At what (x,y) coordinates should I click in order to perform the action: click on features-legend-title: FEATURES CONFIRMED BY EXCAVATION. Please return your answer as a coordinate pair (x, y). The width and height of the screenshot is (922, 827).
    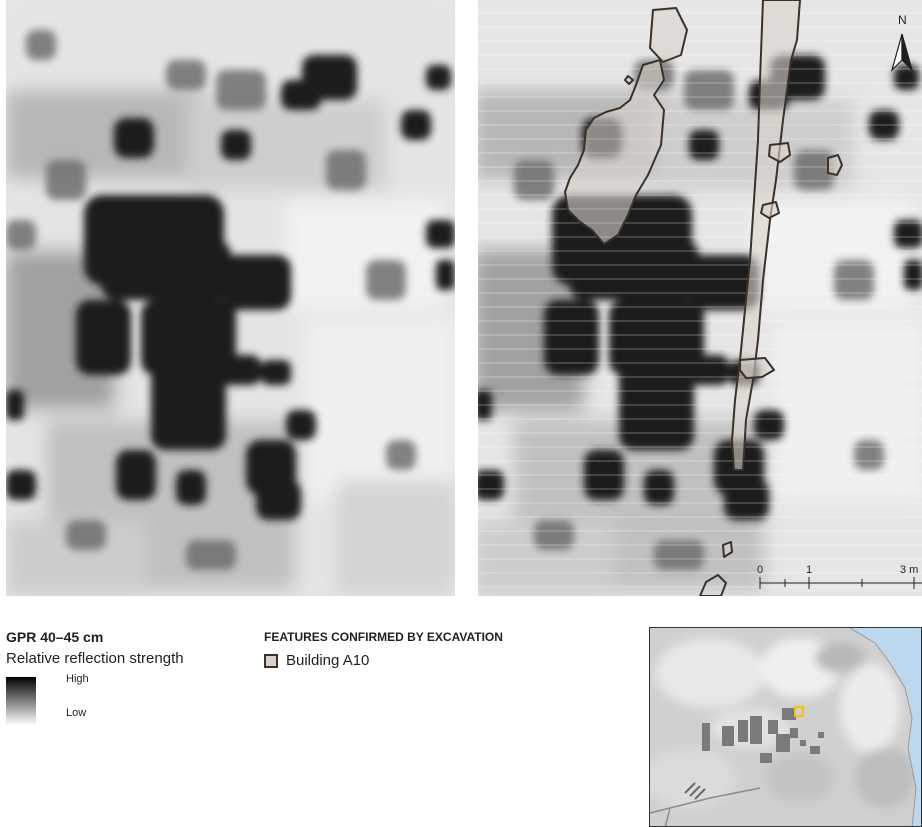
    Looking at the image, I should click on (383, 637).